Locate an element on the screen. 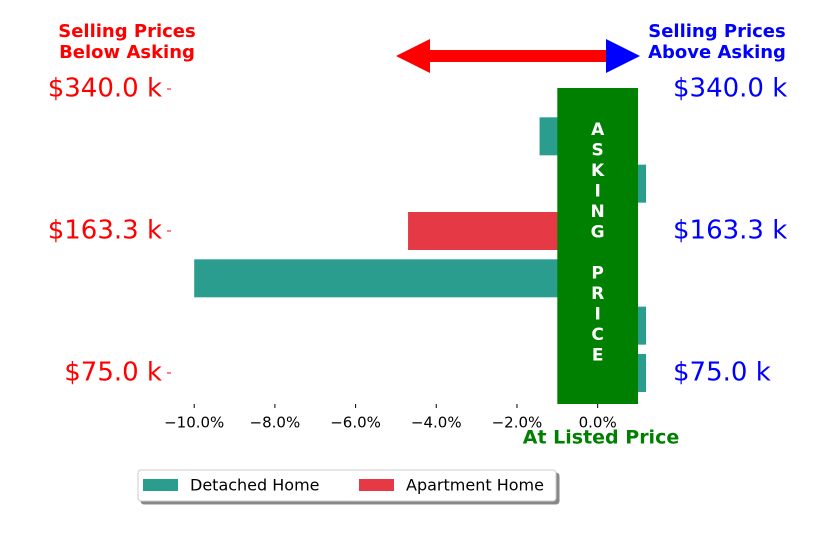 The image size is (834, 541). y-tick-label-left: $75.0 k is located at coordinates (113, 372).